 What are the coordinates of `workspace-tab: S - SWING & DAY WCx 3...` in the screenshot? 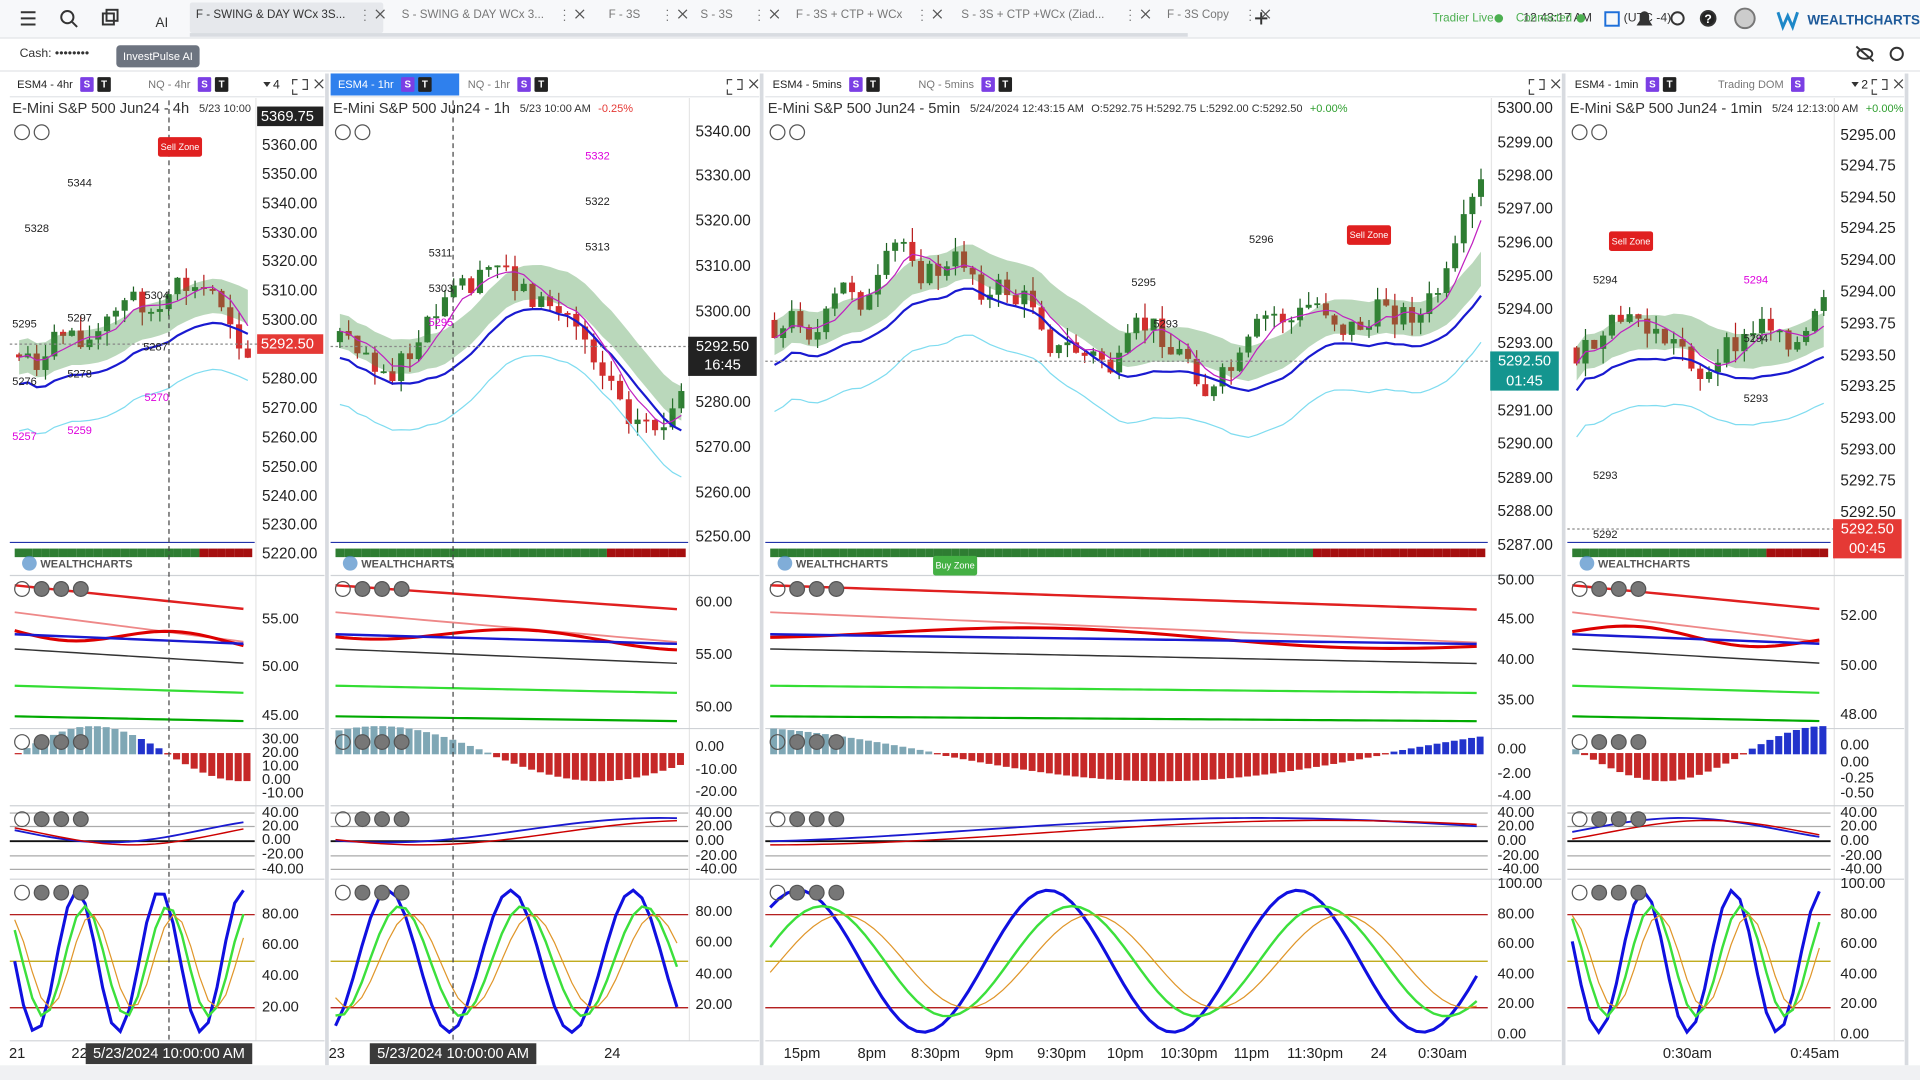 It's located at (473, 14).